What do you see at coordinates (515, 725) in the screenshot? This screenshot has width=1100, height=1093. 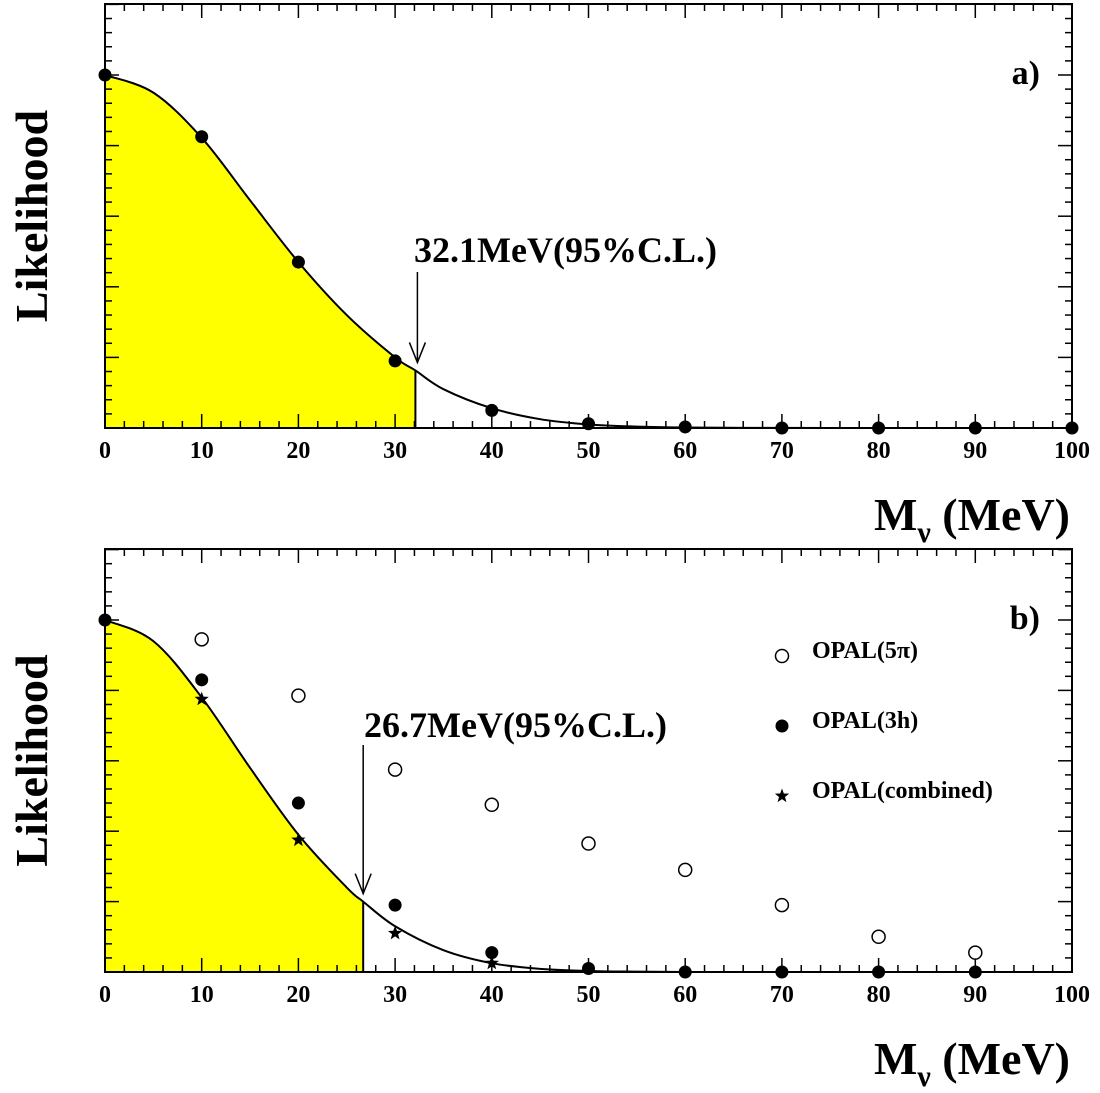 I see `limit-annotation: 26.7MeV(95%C.L.)` at bounding box center [515, 725].